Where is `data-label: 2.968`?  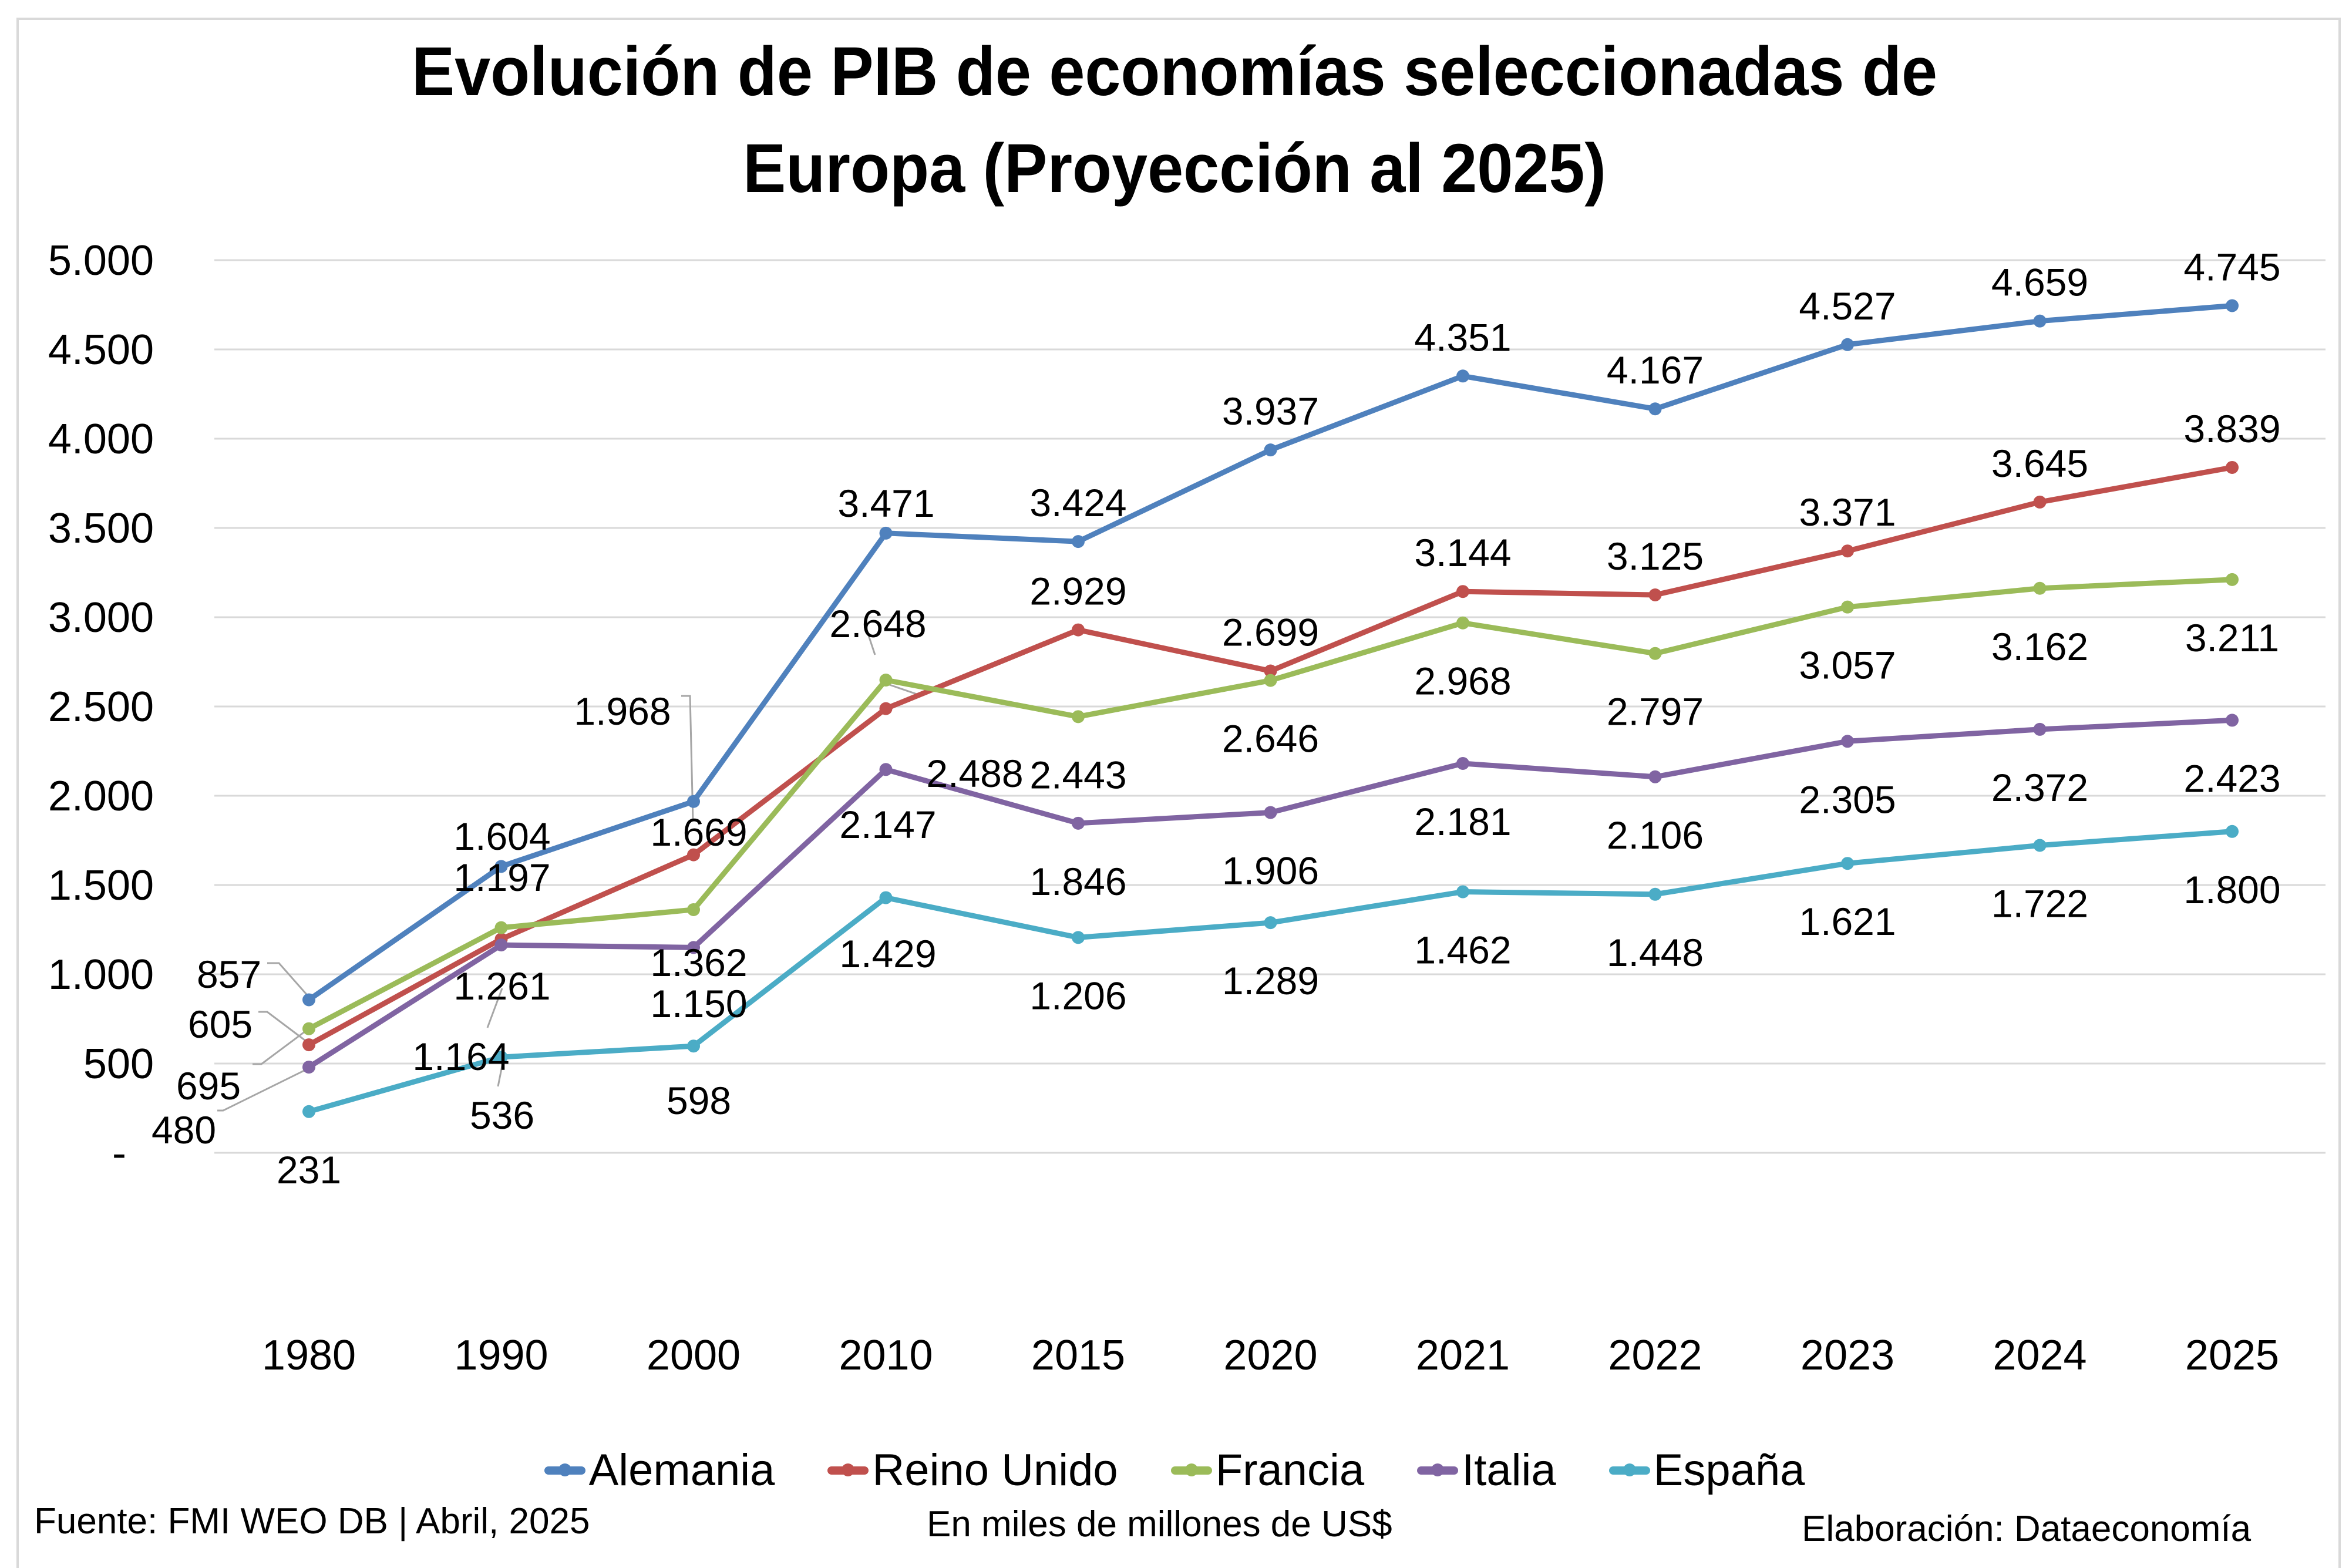
data-label: 2.968 is located at coordinates (1463, 681).